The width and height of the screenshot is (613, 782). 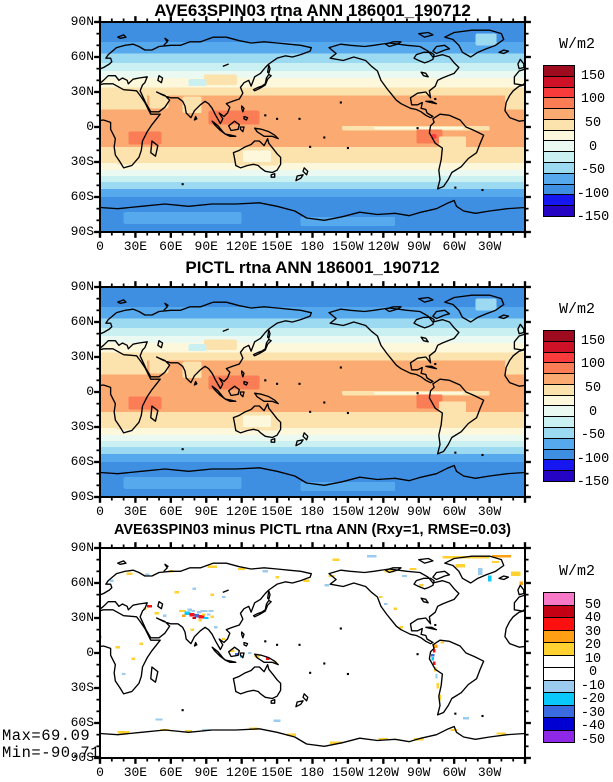 I want to click on colorbar-tick-label: -40, so click(x=593, y=726).